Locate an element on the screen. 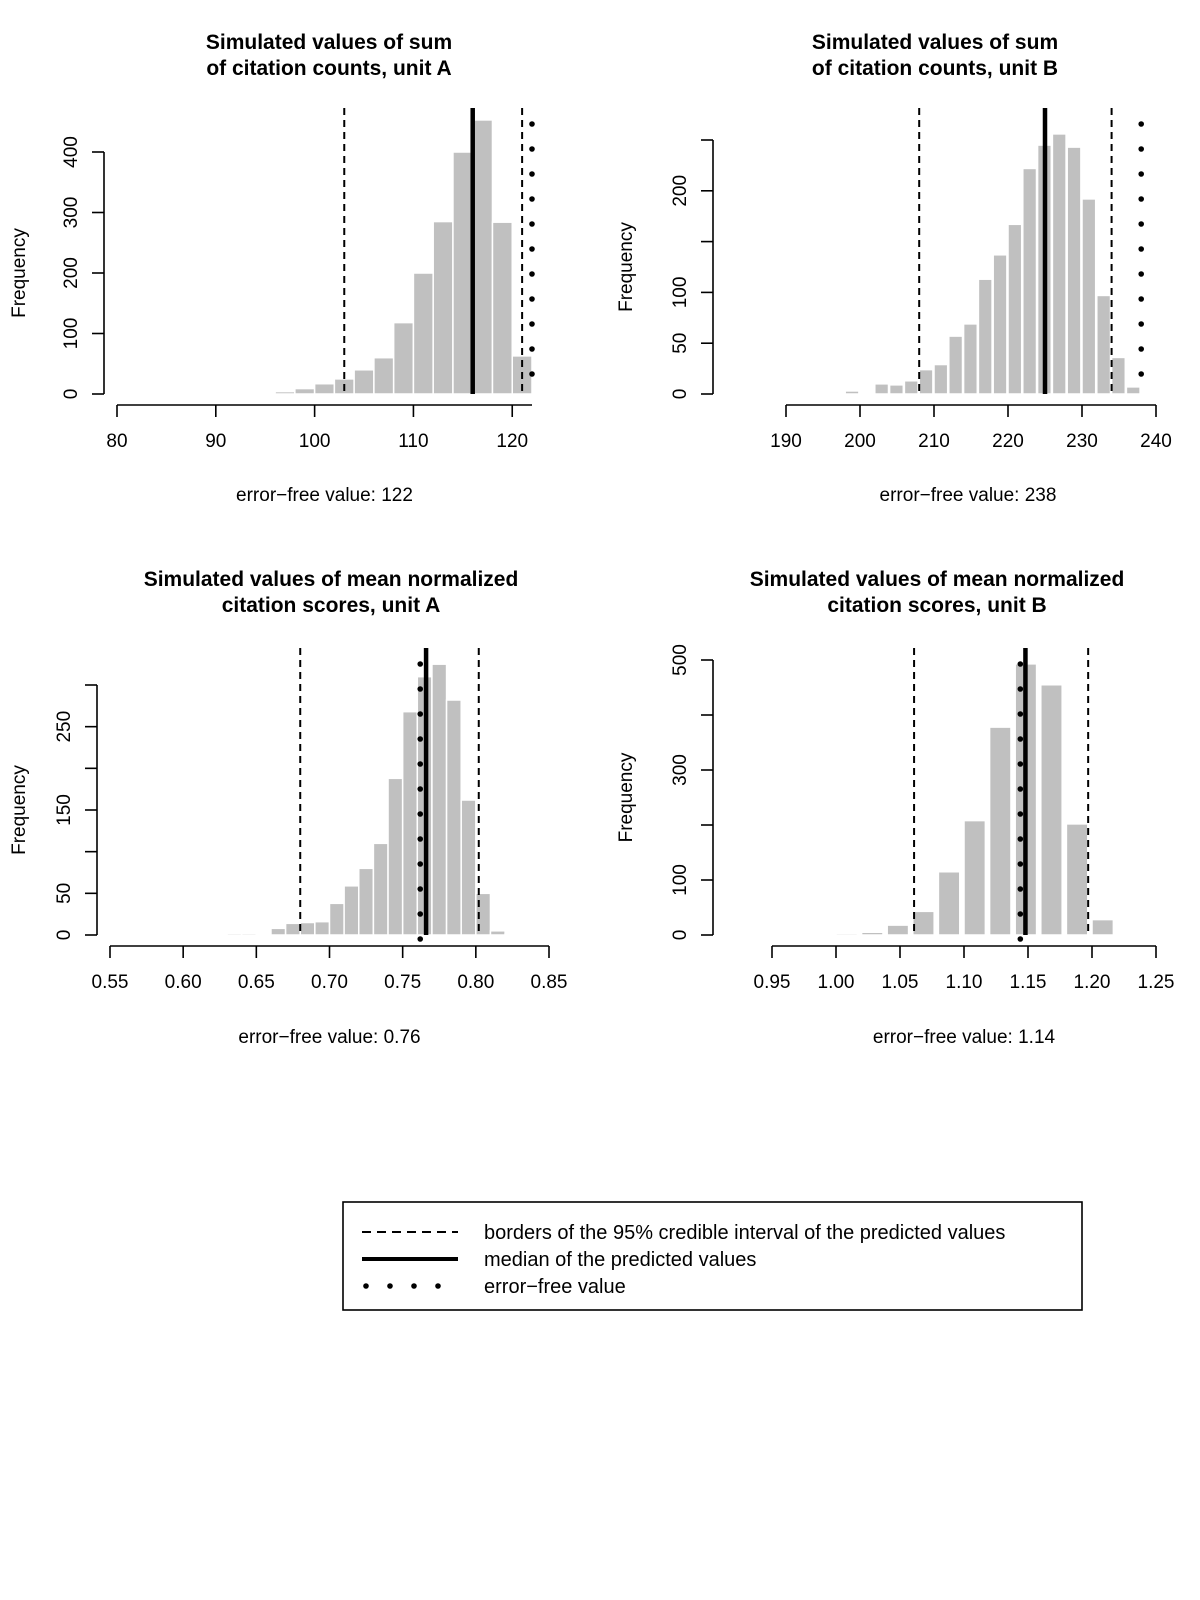 The image size is (1200, 1600). y-tick-label: 50 is located at coordinates (680, 343).